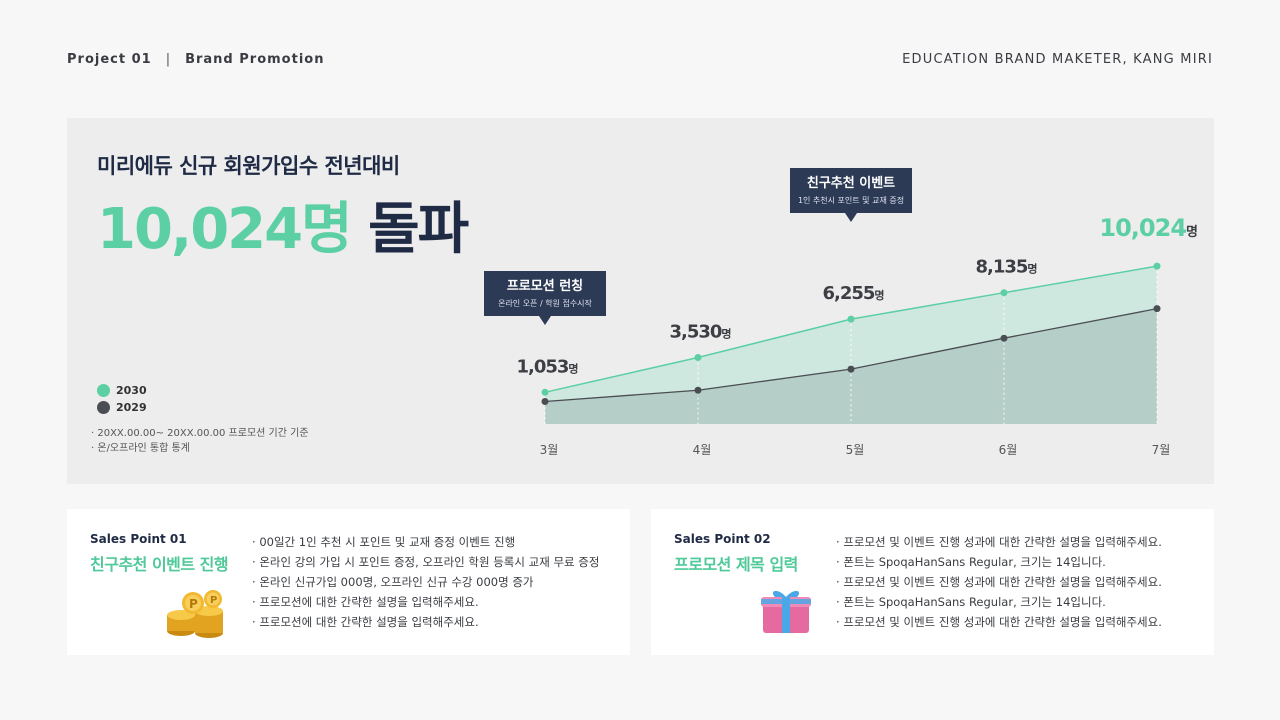 The image size is (1280, 720). Describe the element at coordinates (855, 450) in the screenshot. I see `x-tick-label: 5월` at that location.